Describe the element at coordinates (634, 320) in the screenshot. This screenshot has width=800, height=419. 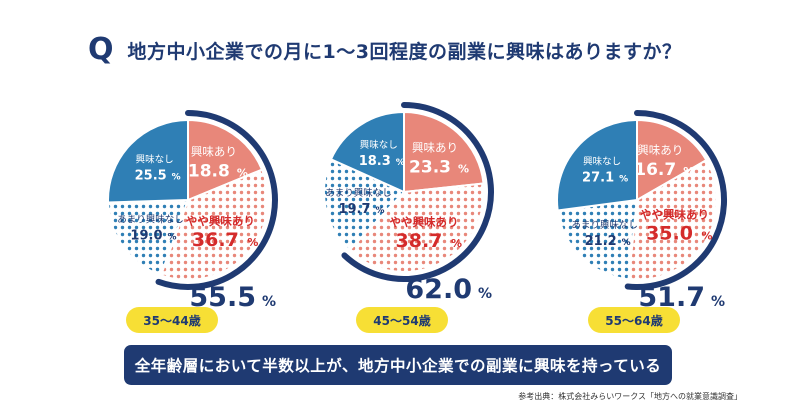
I see `age-label-55-64: 55〜64歳` at that location.